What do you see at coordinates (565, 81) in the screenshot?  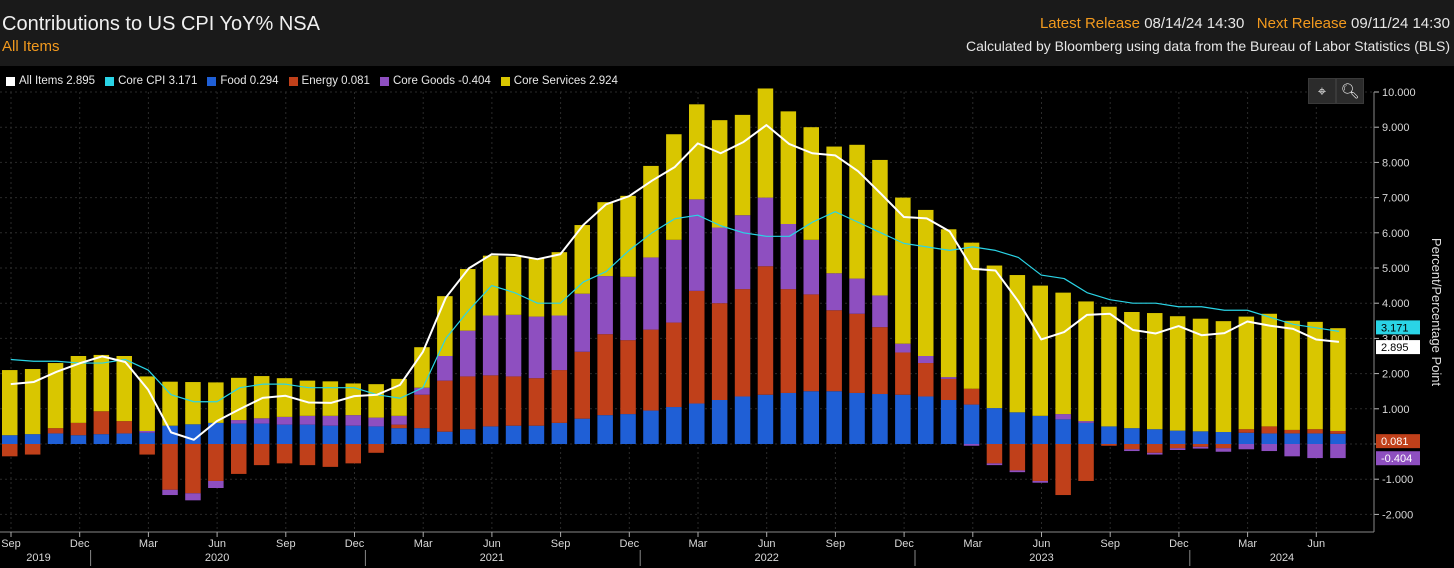 I see `legend-label: Core Services 2.924` at bounding box center [565, 81].